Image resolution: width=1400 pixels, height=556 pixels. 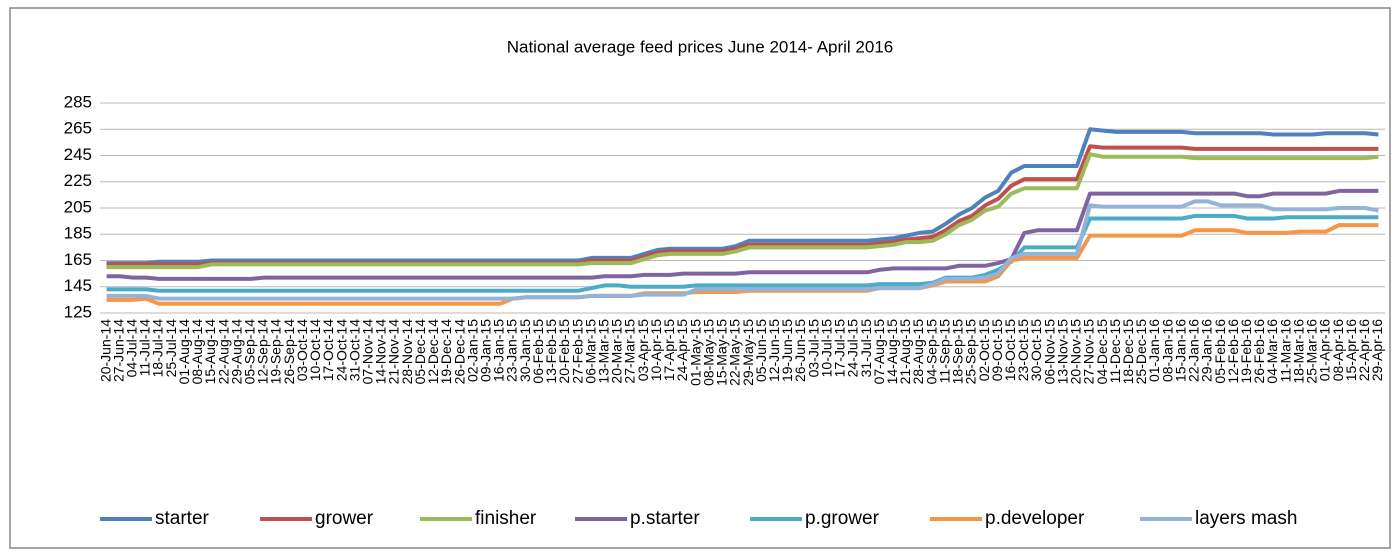 What do you see at coordinates (643, 350) in the screenshot?
I see `x-tick-label: 03-Apr-15` at bounding box center [643, 350].